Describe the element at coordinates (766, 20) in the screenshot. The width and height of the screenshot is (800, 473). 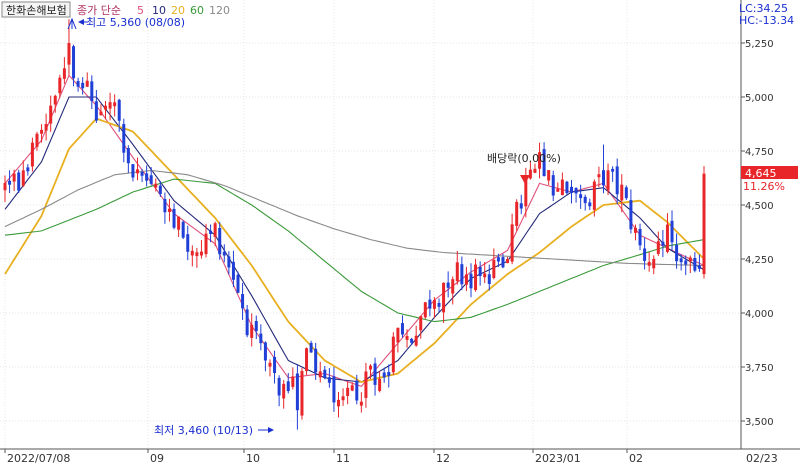
I see `hc-readout: HC:-13.34` at that location.